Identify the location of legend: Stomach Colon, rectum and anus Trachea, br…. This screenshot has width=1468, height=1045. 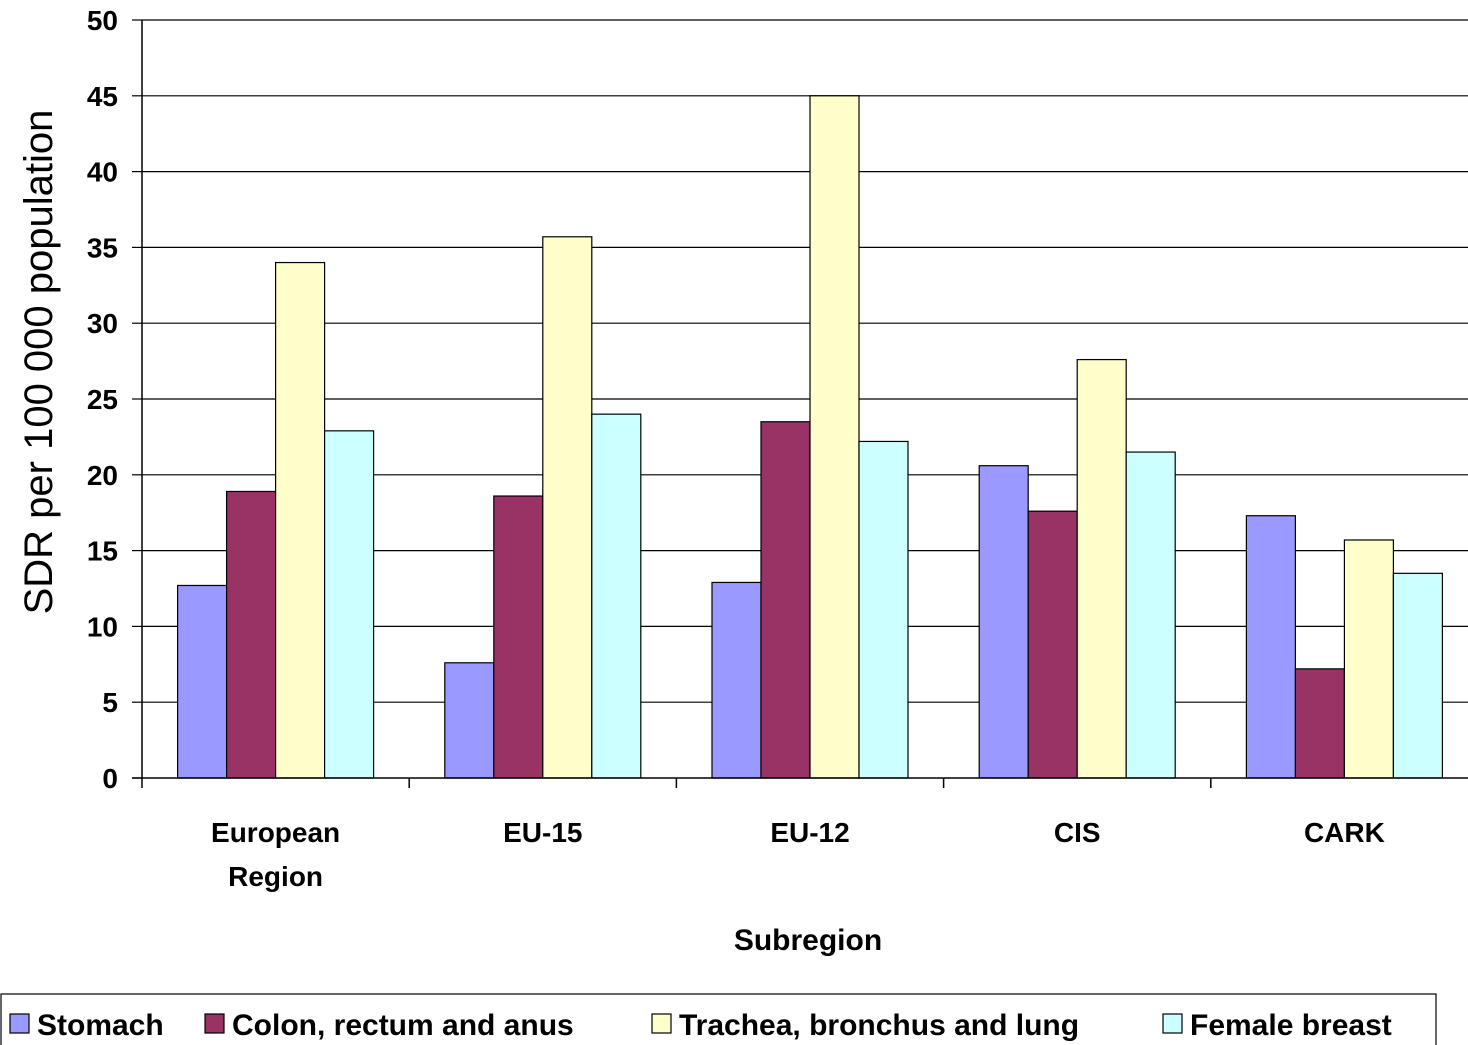
(718, 1019).